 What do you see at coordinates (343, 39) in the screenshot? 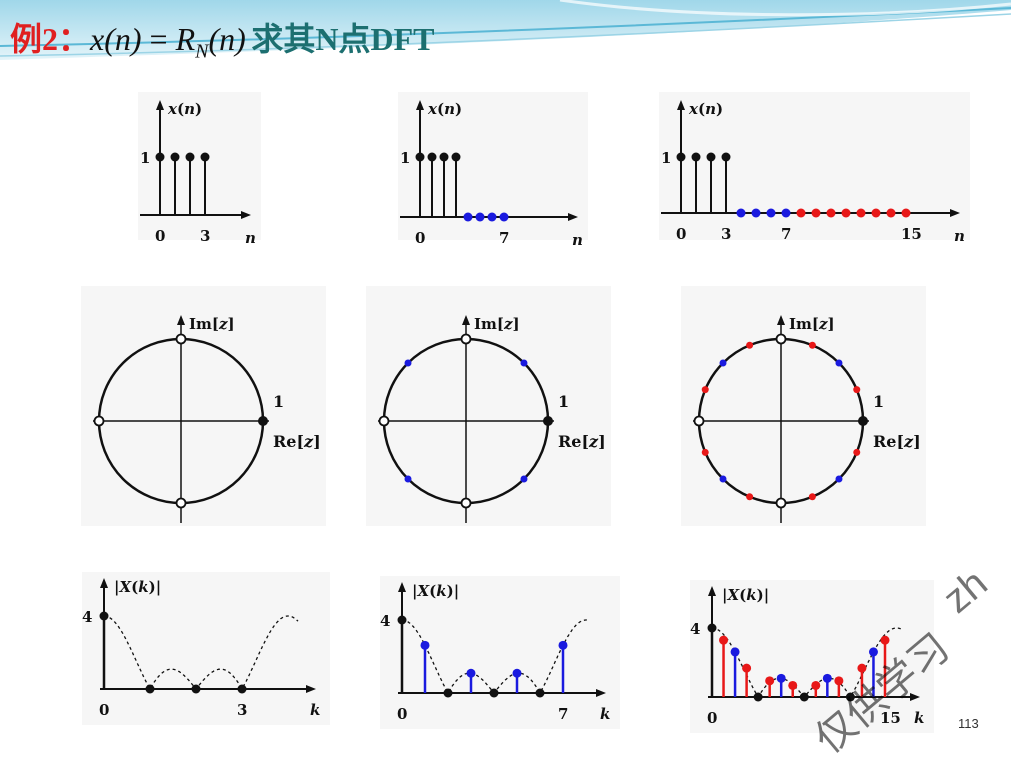
I see `title-suffix: 求其N点DFT` at bounding box center [343, 39].